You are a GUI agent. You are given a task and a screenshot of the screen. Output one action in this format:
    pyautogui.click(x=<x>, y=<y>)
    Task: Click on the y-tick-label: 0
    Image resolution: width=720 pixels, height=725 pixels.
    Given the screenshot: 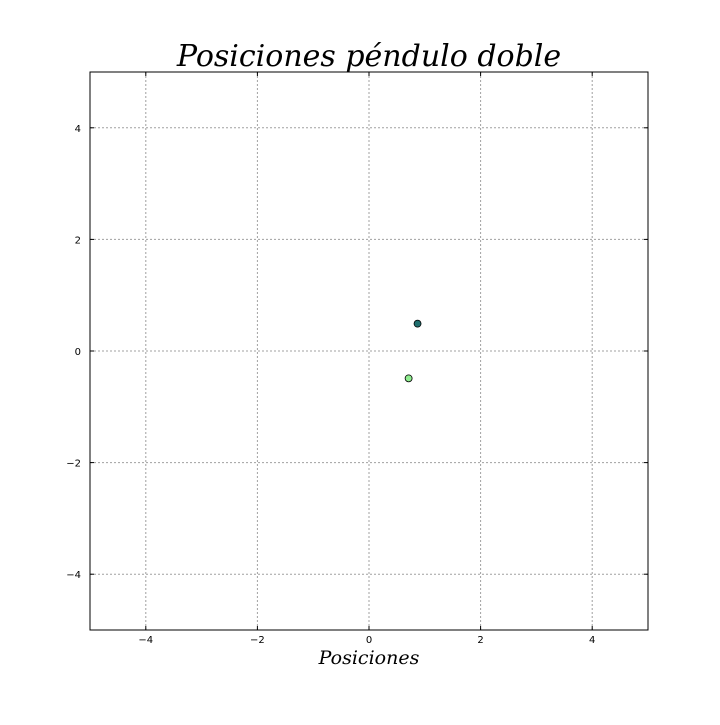 What is the action you would take?
    pyautogui.click(x=78, y=352)
    